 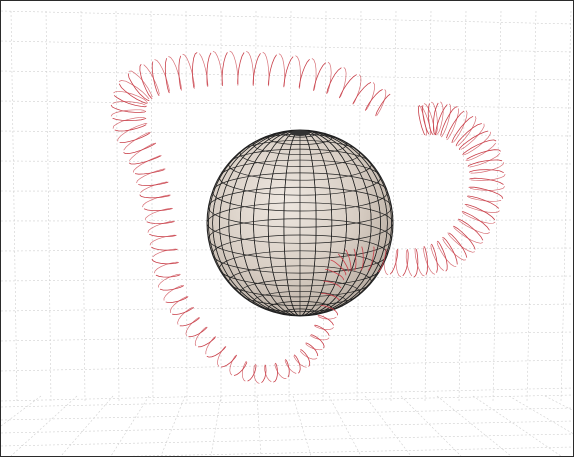 I want to click on sphere-longitude, so click(x=300, y=223).